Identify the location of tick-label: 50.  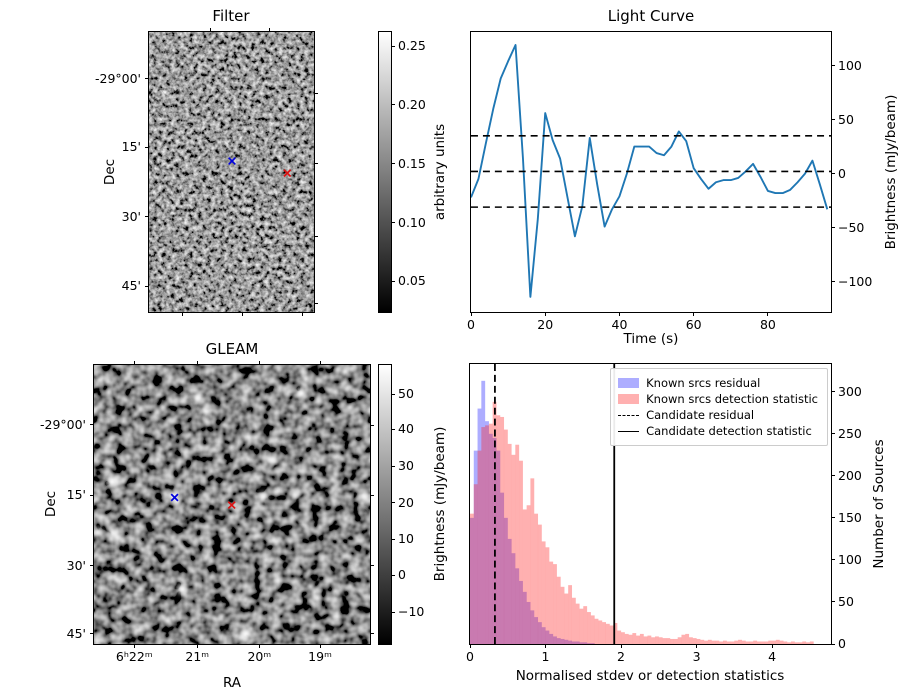
(846, 601).